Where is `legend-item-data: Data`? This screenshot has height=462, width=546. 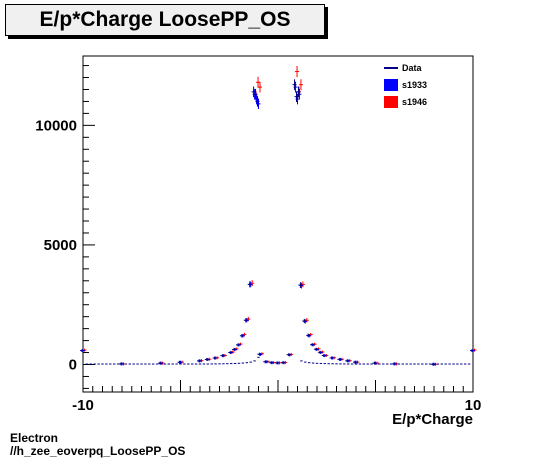 legend-item-data: Data is located at coordinates (403, 68).